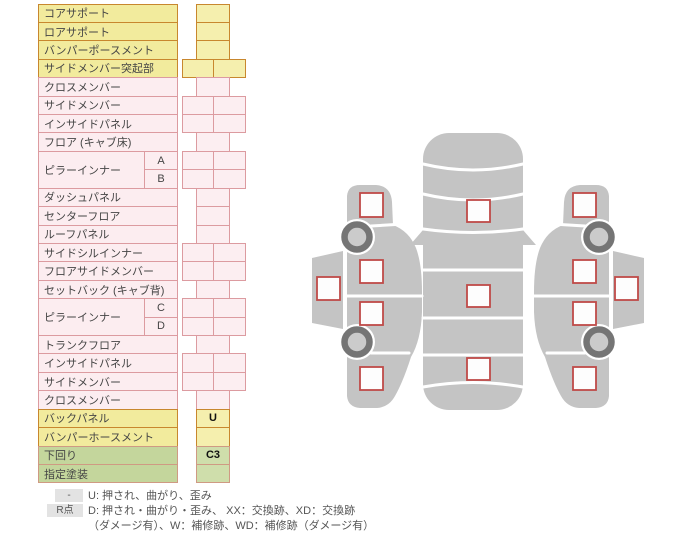  Describe the element at coordinates (357, 237) in the screenshot. I see `left-front-wheel` at that location.